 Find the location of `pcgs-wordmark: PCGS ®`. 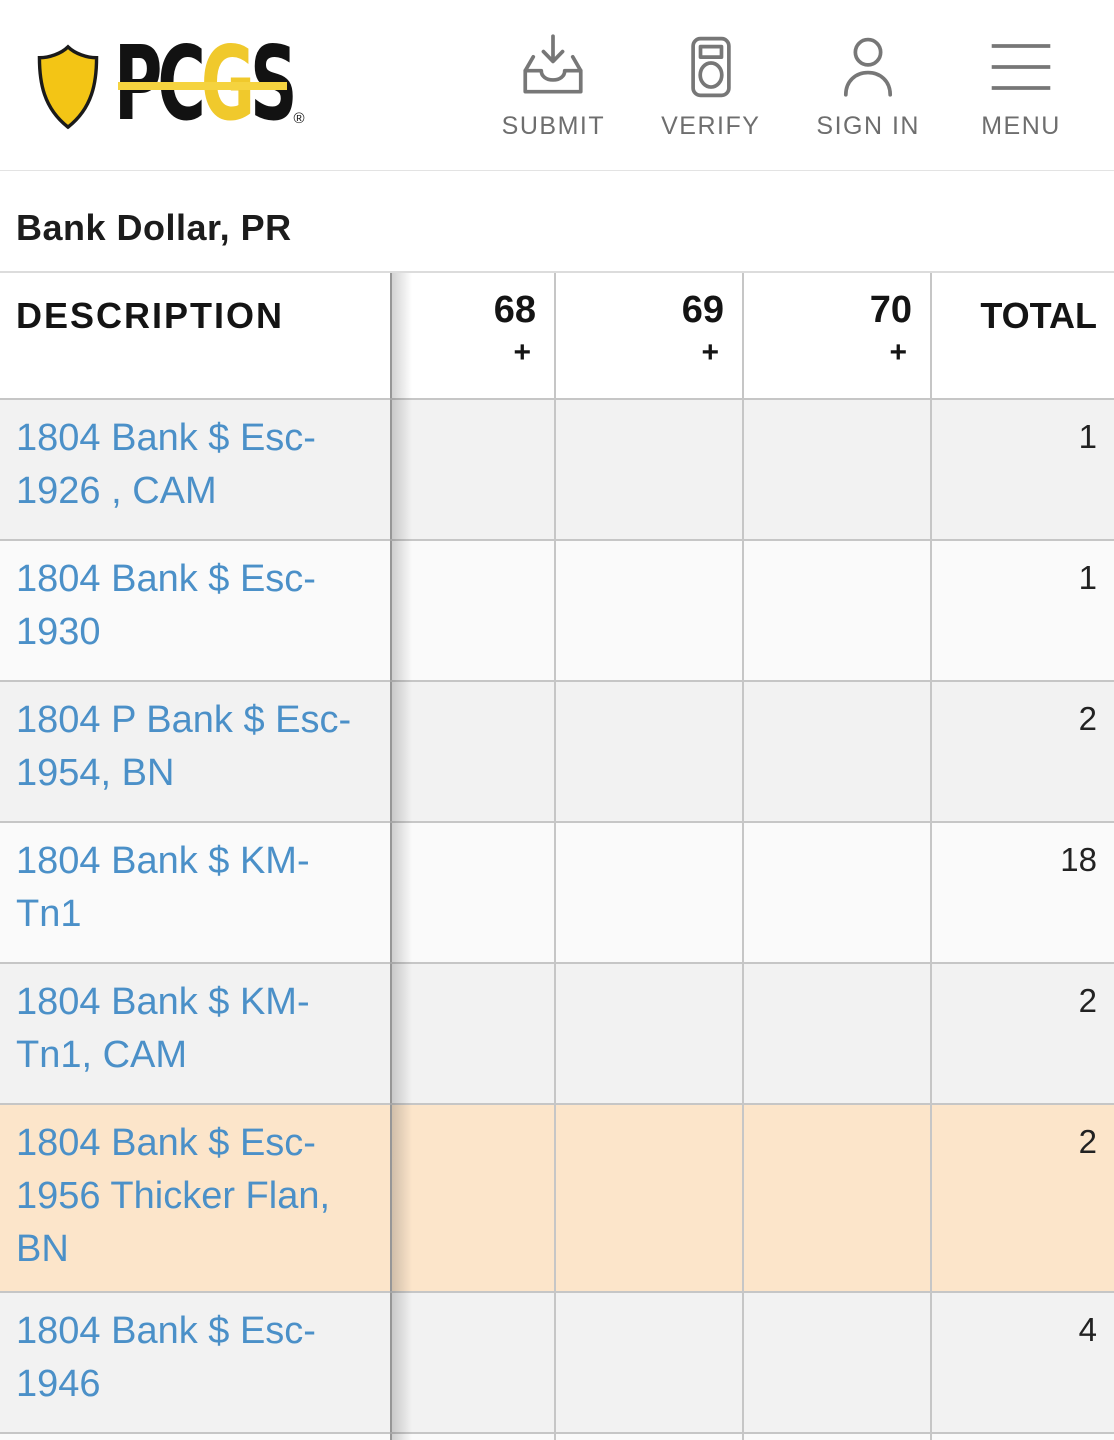

pcgs-wordmark: PCGS ® is located at coordinates (209, 84).